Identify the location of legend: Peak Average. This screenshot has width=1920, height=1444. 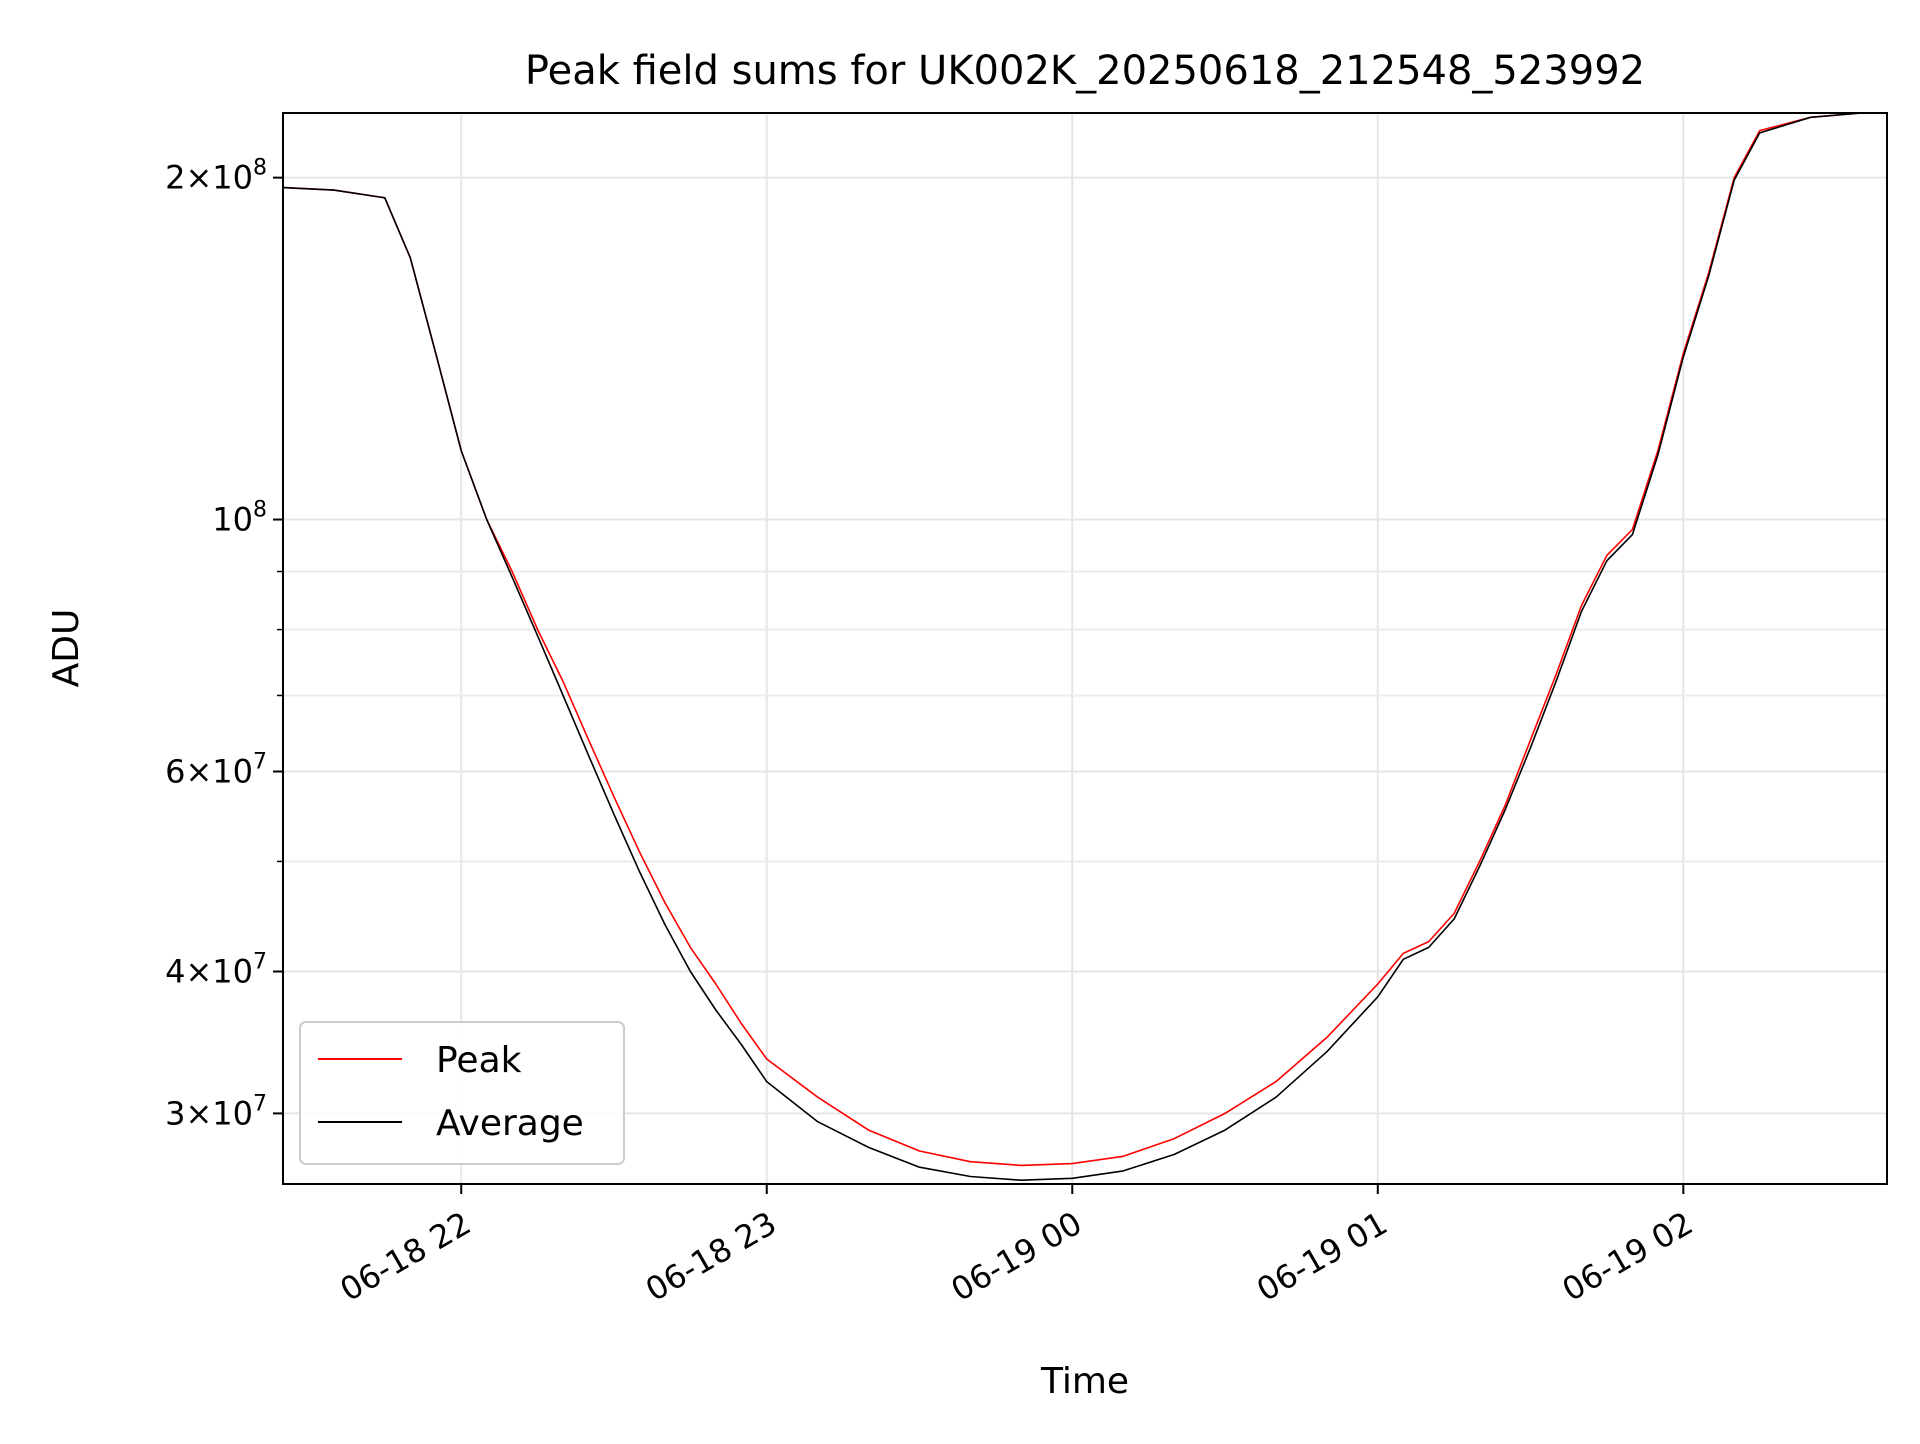
(462, 1093).